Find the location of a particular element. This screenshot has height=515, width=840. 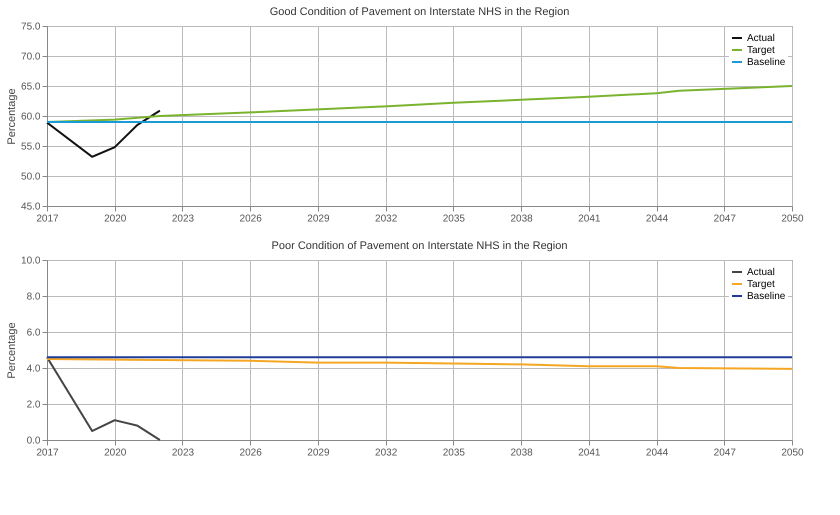

y-tick-label: 6.0 is located at coordinates (33, 333).